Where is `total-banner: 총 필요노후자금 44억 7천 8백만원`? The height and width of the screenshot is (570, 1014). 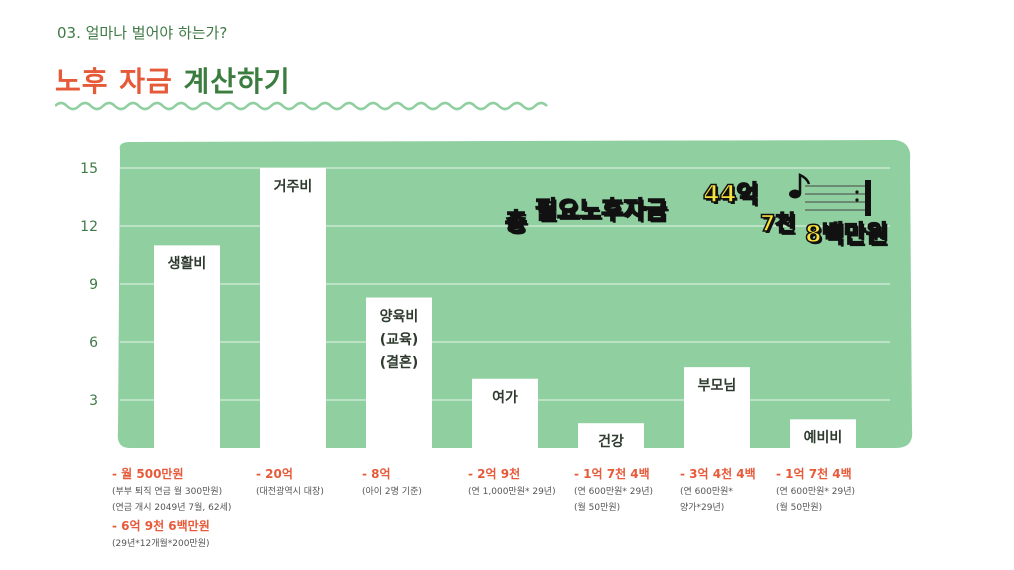
total-banner: 총 필요노후자금 44억 7천 8백만원 is located at coordinates (704, 210).